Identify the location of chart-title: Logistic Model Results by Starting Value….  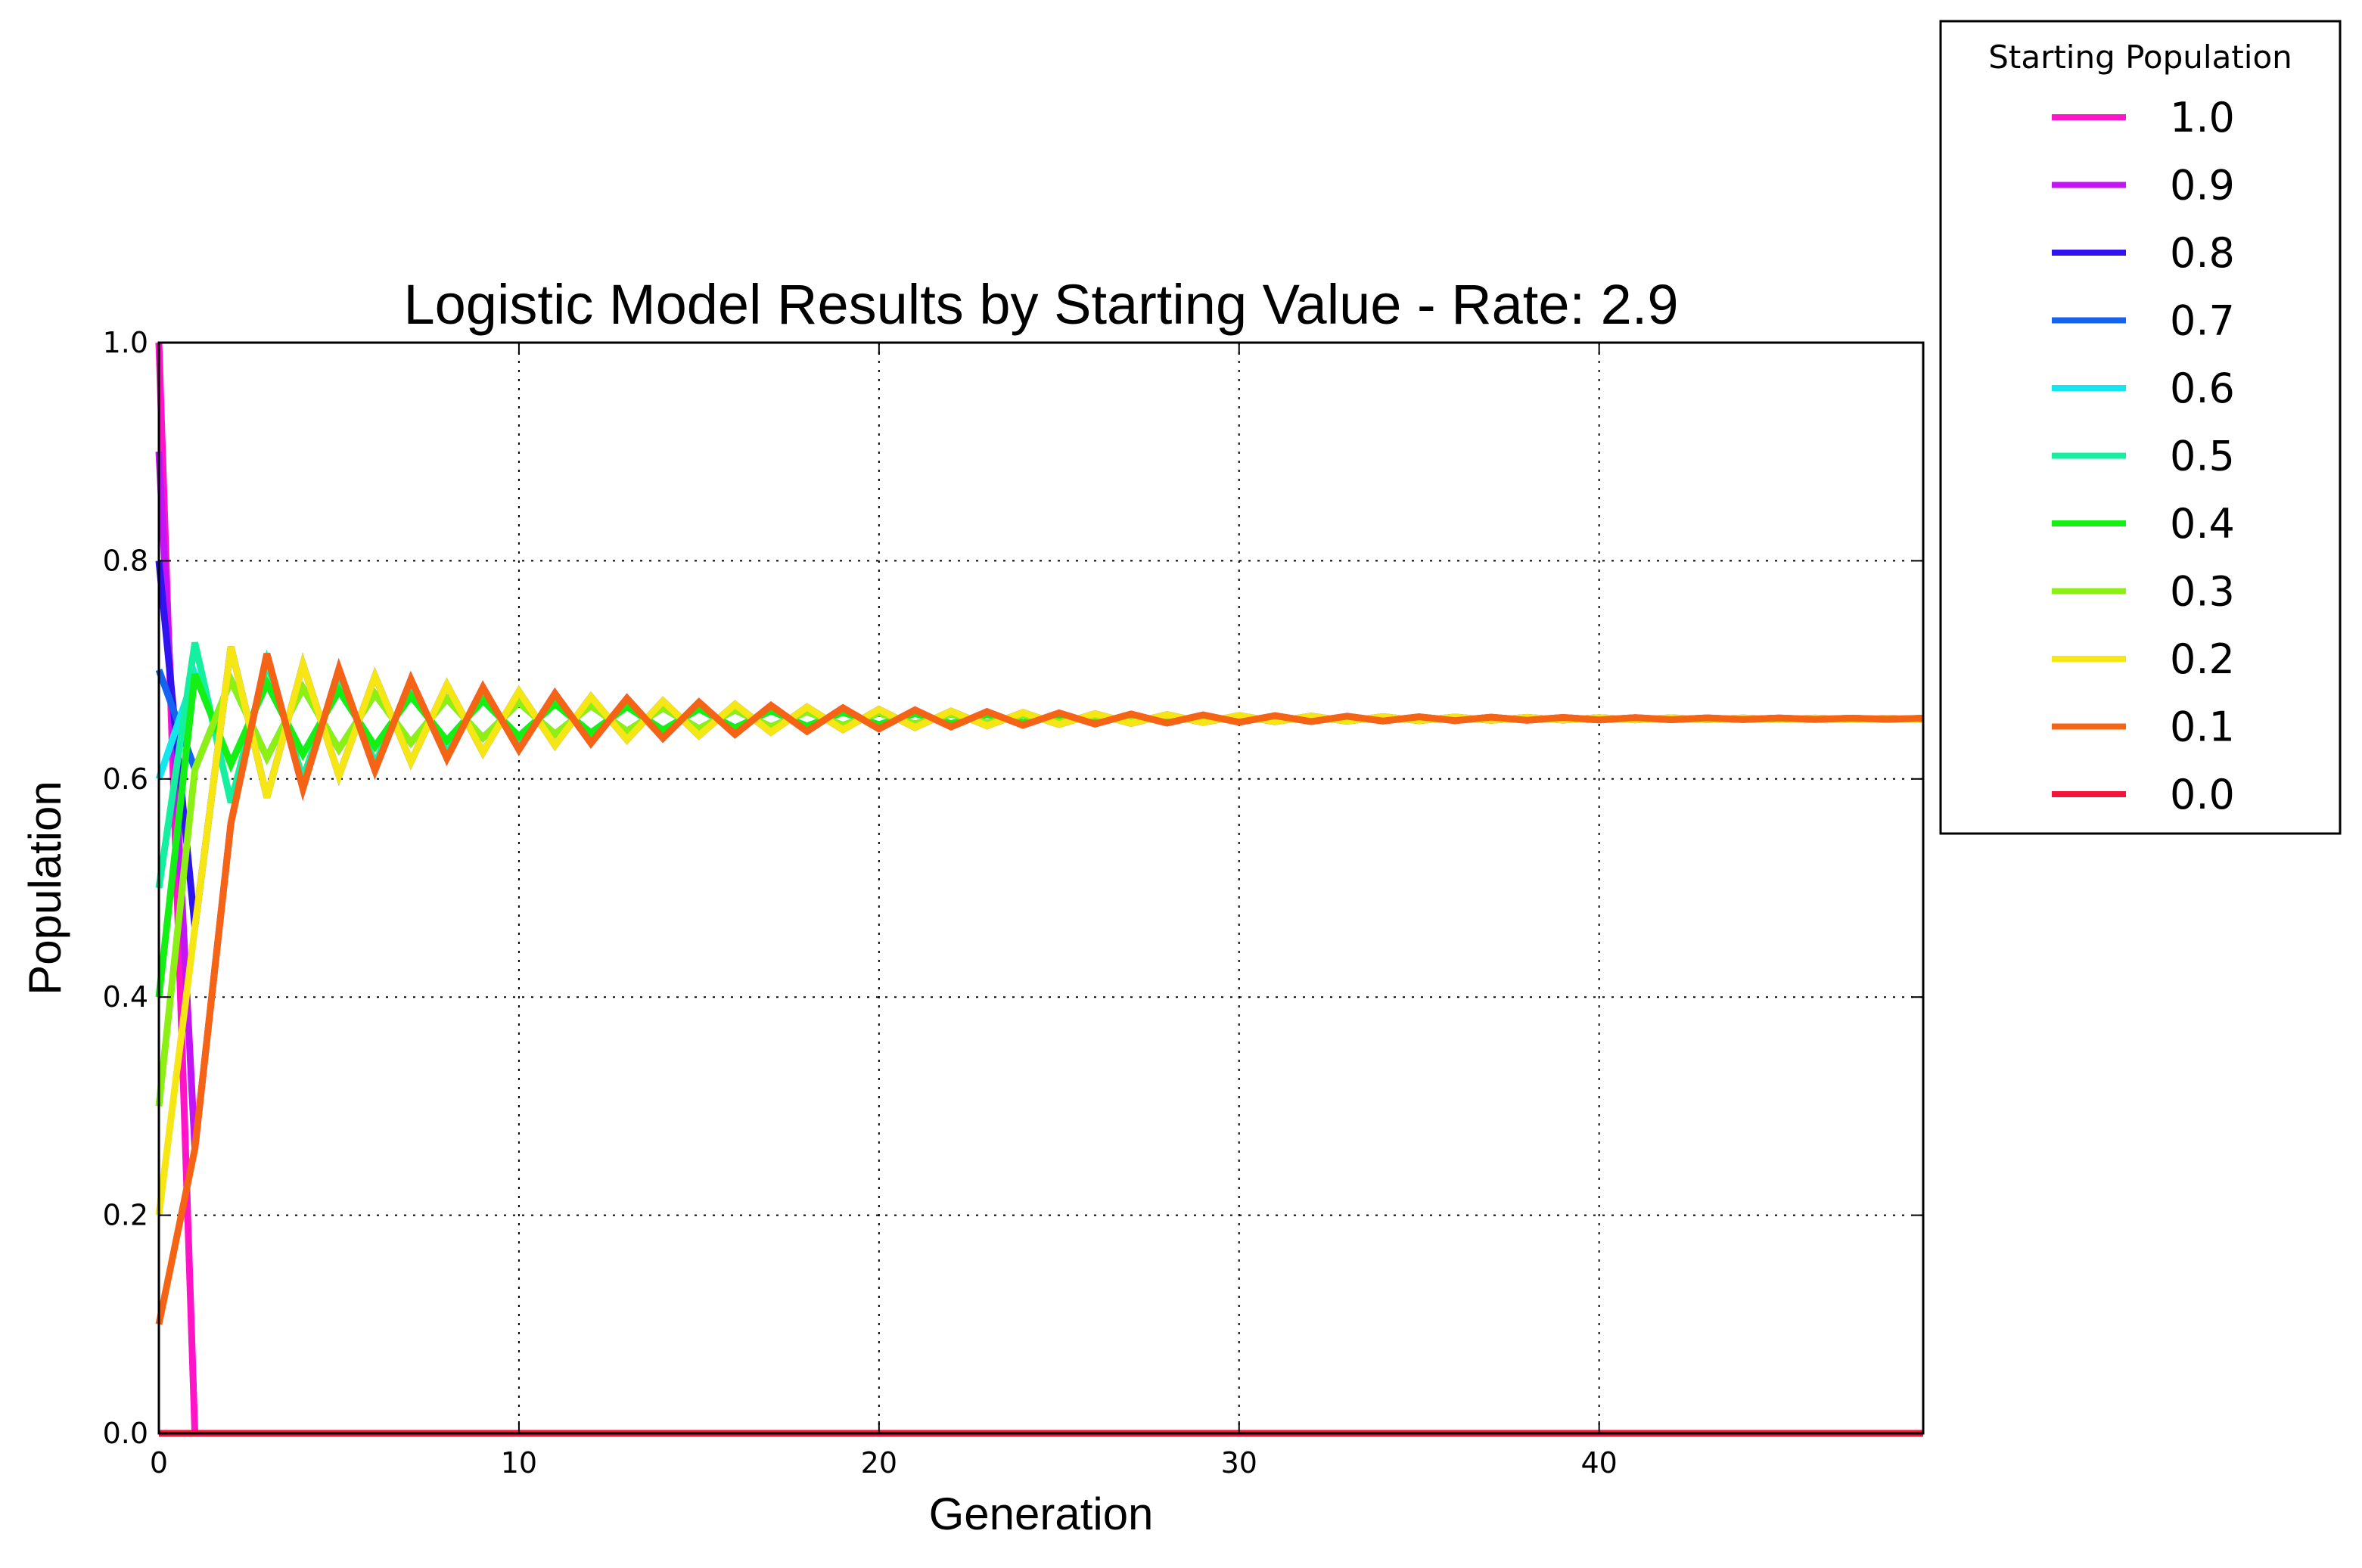
(1040, 305).